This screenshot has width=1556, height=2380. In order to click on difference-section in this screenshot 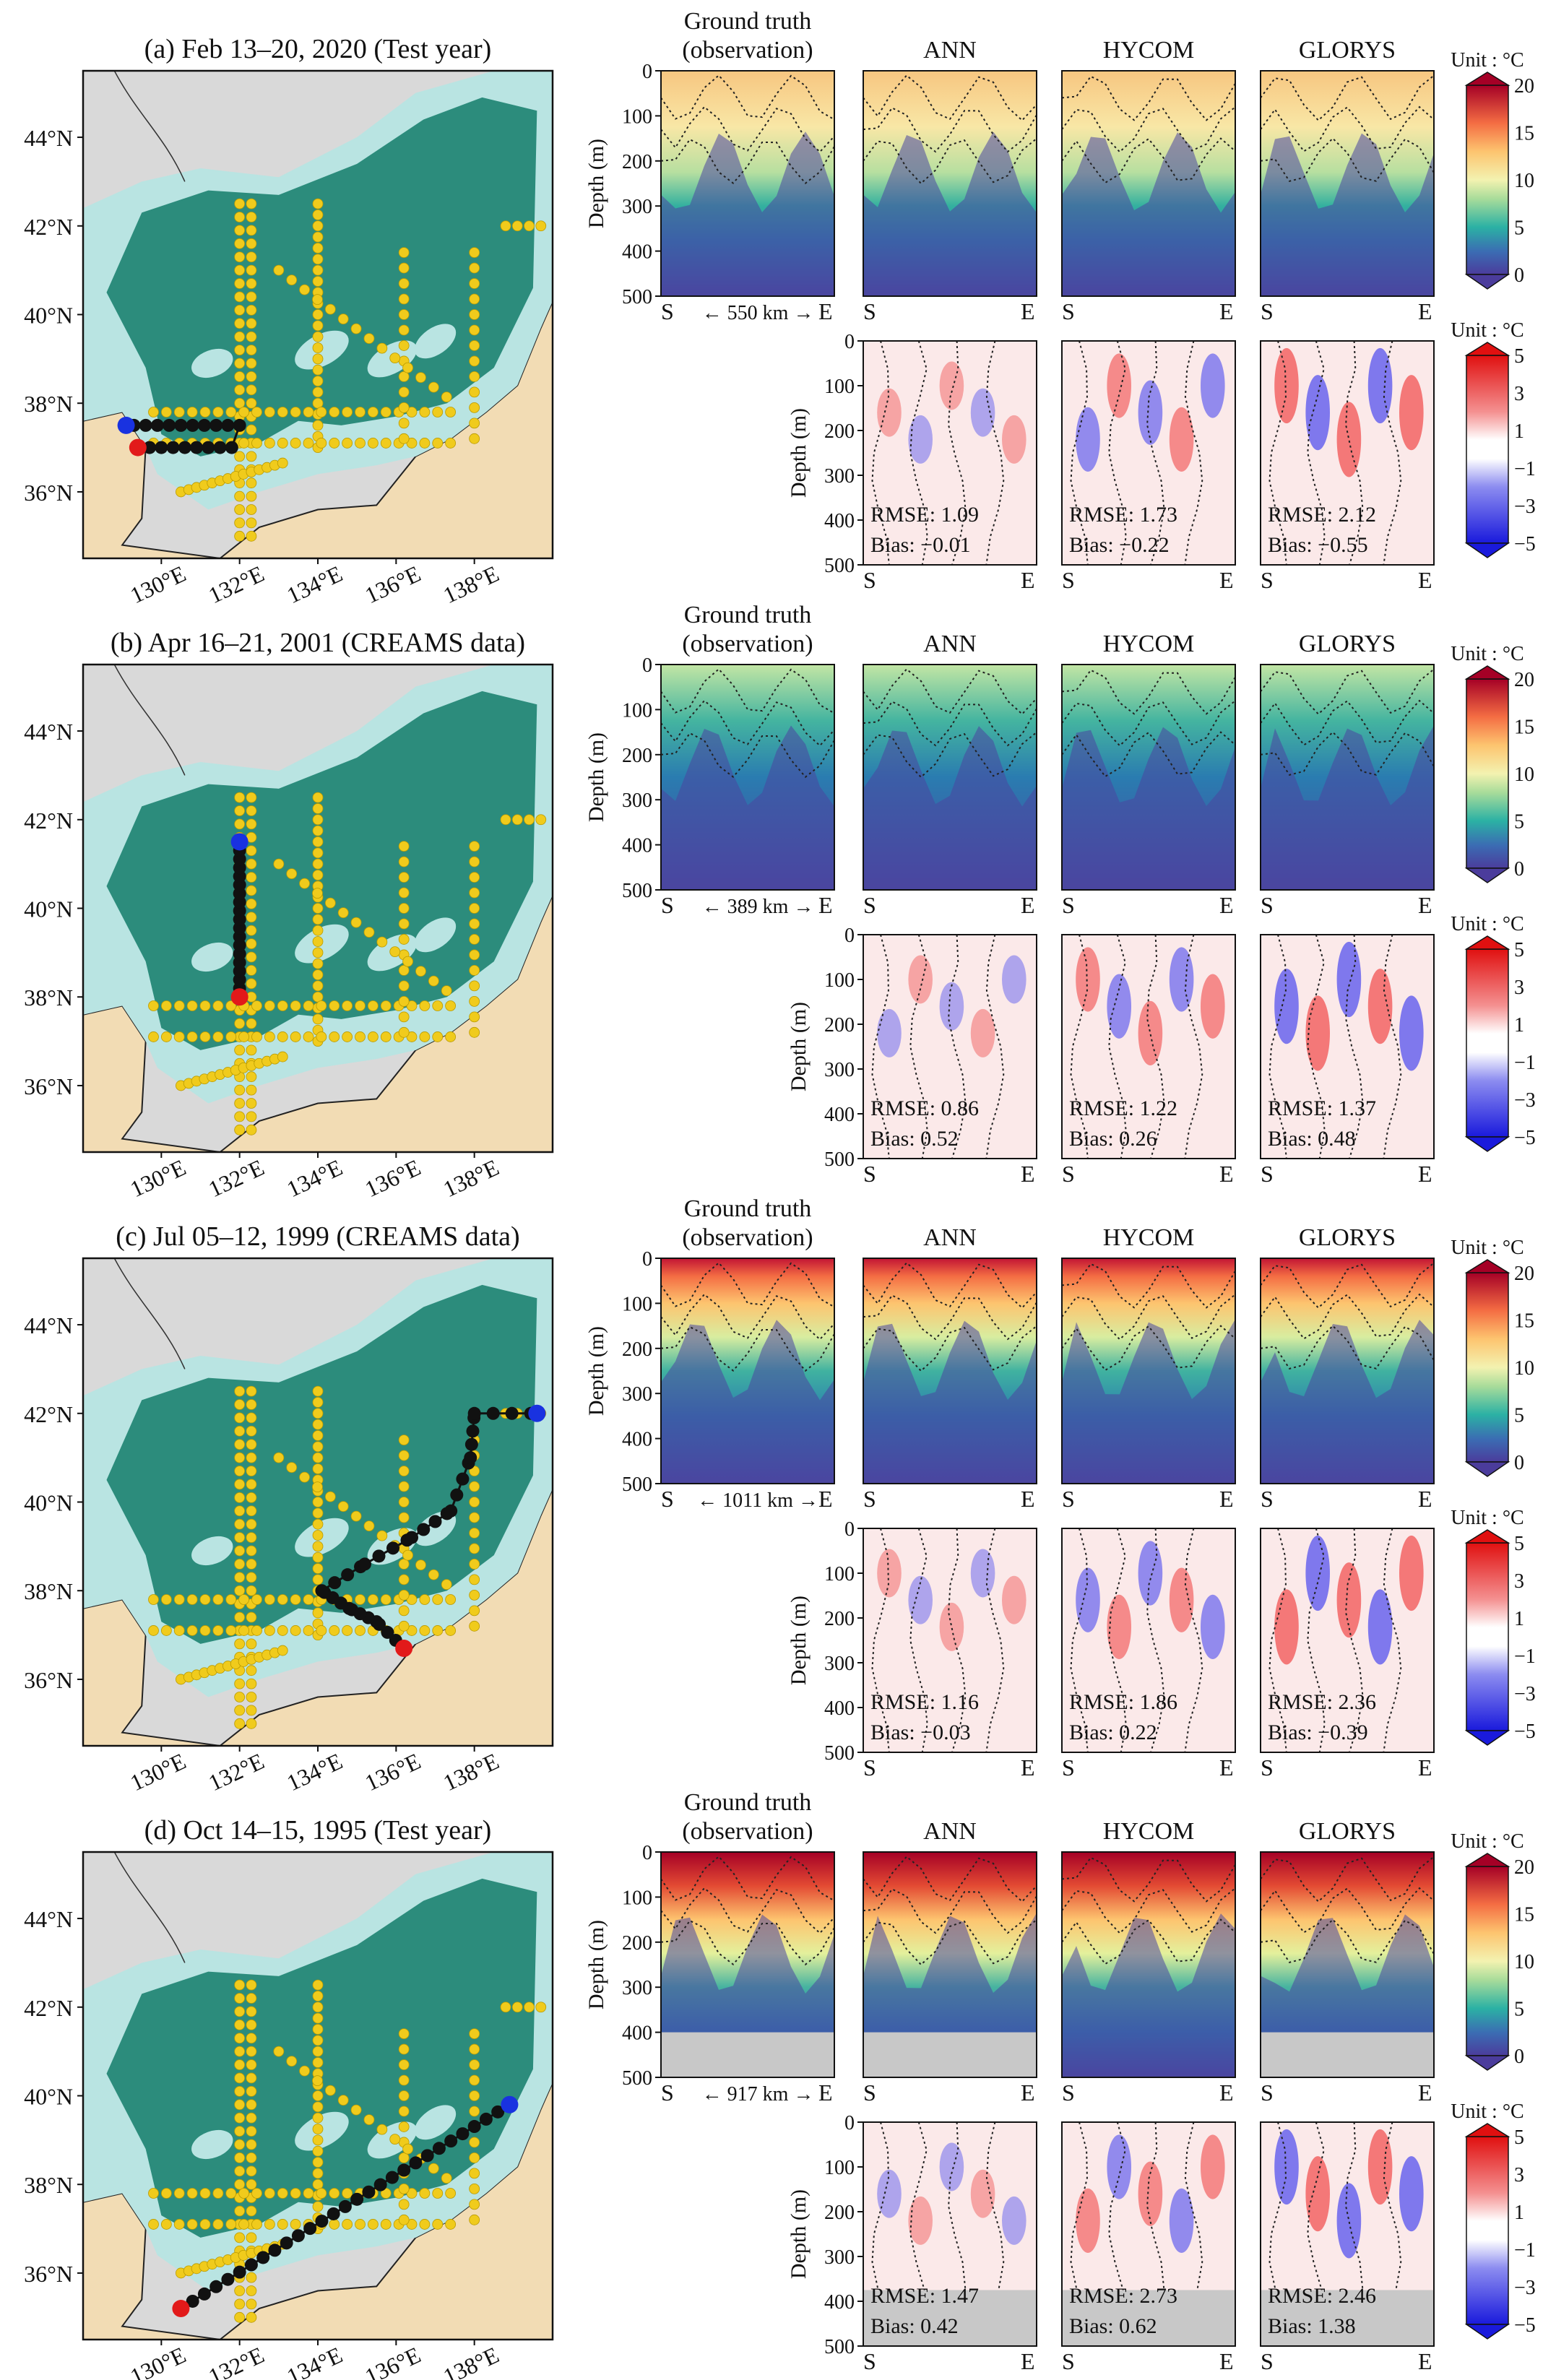, I will do `click(950, 1640)`.